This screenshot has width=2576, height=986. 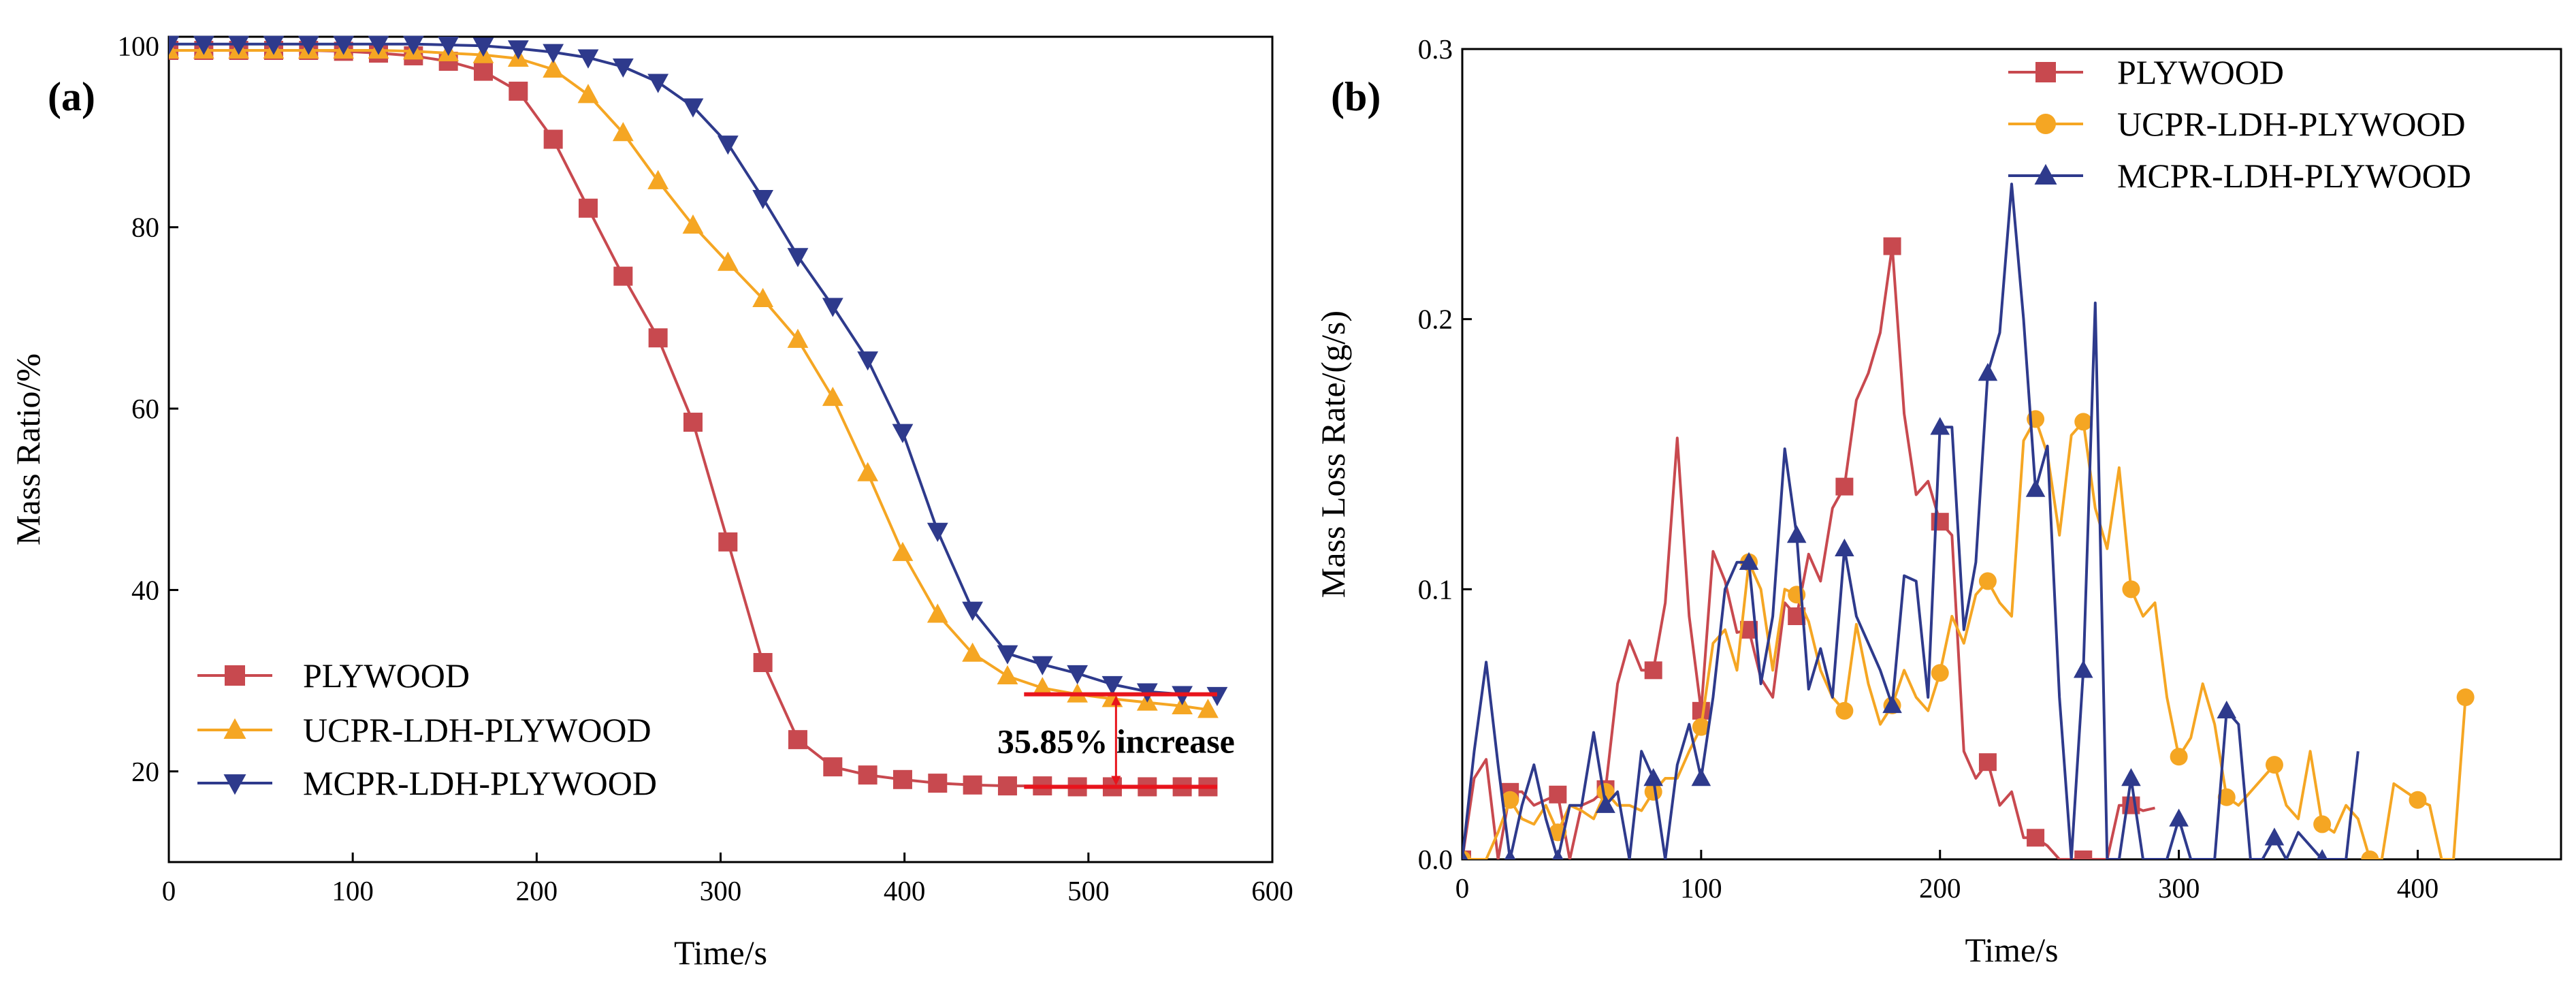 I want to click on increase-annotation: 35.85% increase, so click(x=1116, y=740).